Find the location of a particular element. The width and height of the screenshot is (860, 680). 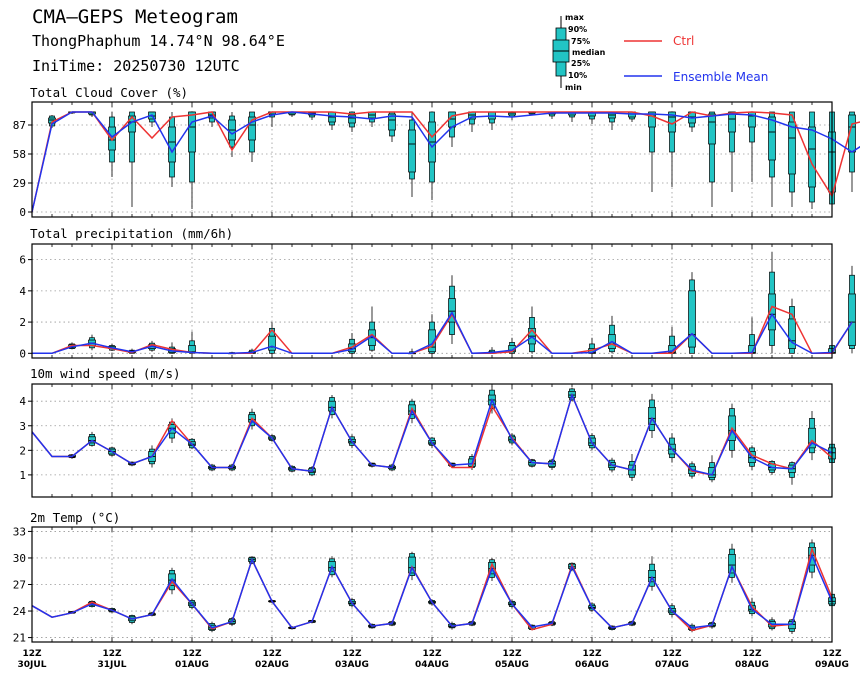

x-tick-label-date: 31JUL is located at coordinates (112, 665).